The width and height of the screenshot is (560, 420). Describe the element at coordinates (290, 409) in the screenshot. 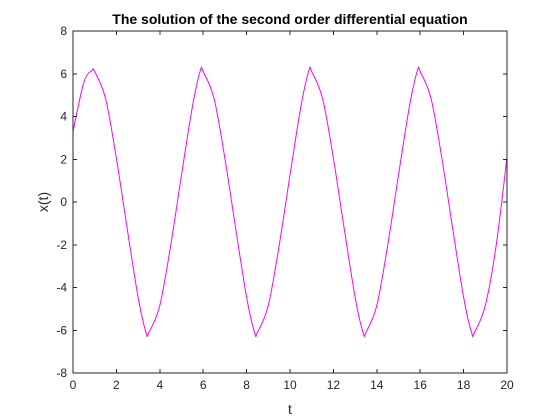

I see `x-axis-label: t` at that location.